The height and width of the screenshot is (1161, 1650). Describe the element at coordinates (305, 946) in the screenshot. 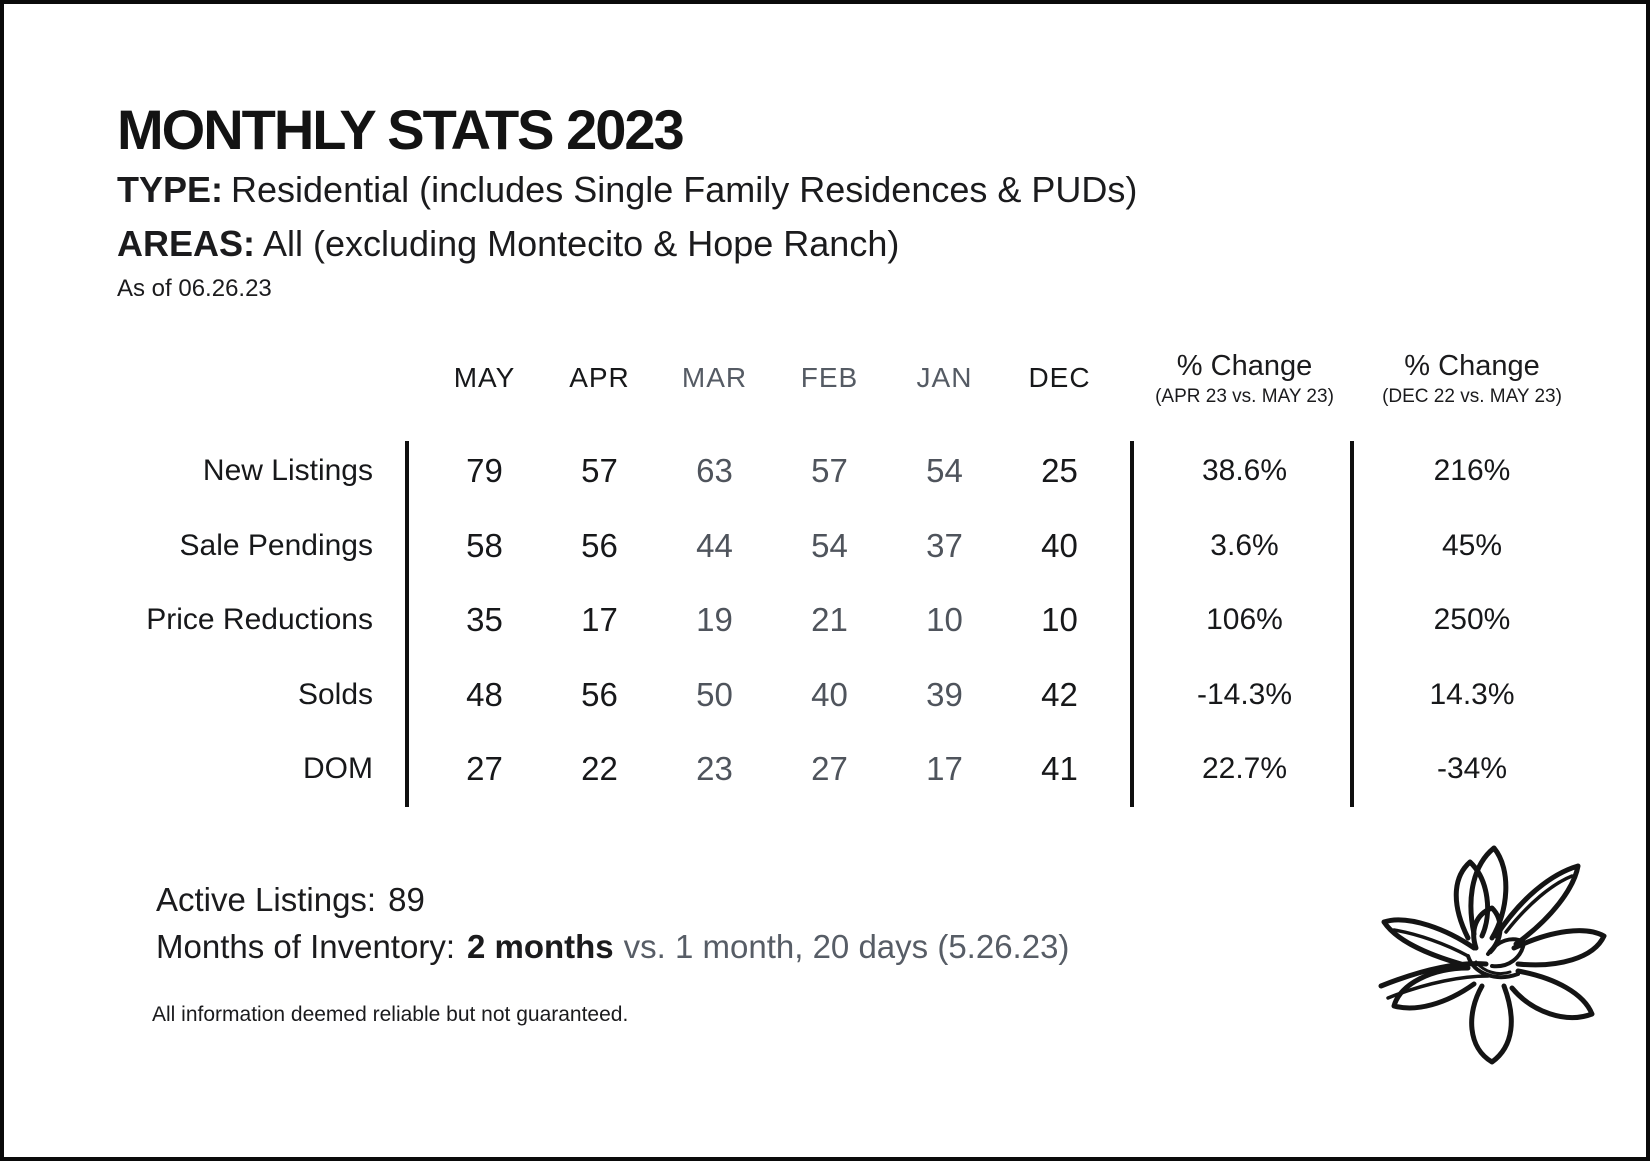

I see `inventory-label: Months of Inventory:` at that location.